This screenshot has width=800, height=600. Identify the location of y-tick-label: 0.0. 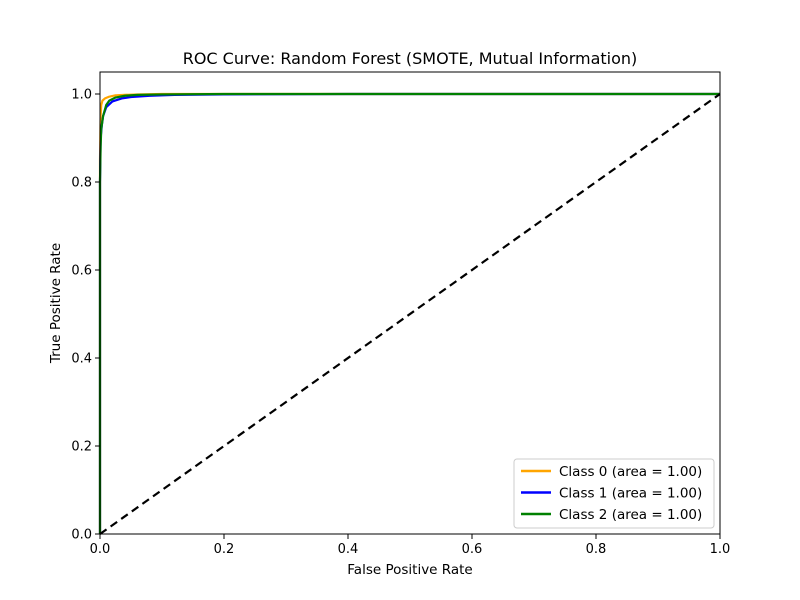
(81, 535).